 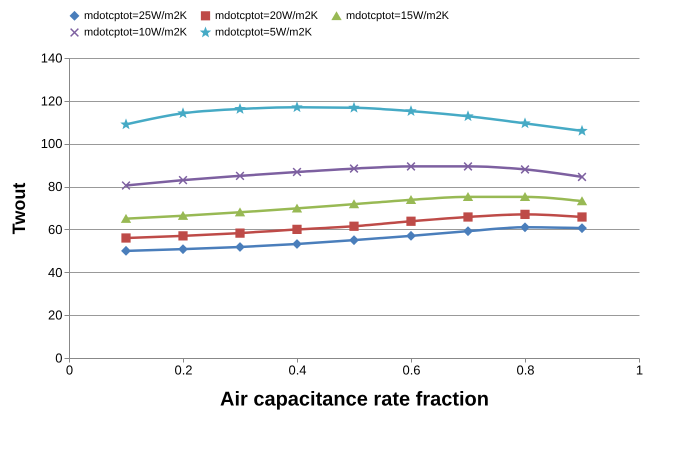 What do you see at coordinates (51, 100) in the screenshot?
I see `y-tick-label: 120` at bounding box center [51, 100].